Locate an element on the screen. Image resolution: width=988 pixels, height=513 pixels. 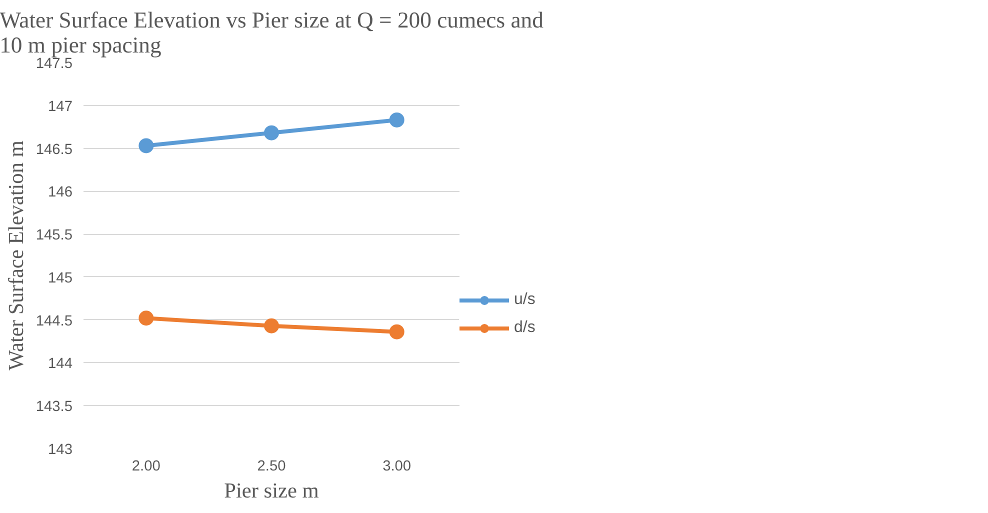
y-tick-label: 145.5 is located at coordinates (54, 236).